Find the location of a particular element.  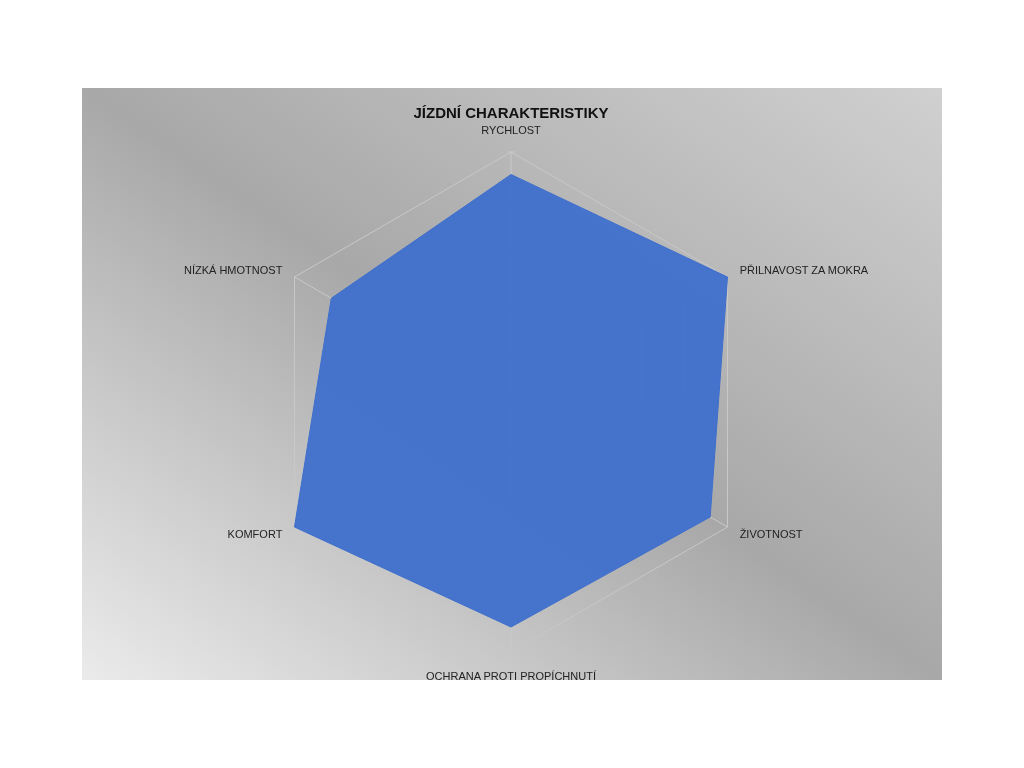

chart-title: JÍZDNÍ CHARAKTERISTIKY is located at coordinates (511, 112).